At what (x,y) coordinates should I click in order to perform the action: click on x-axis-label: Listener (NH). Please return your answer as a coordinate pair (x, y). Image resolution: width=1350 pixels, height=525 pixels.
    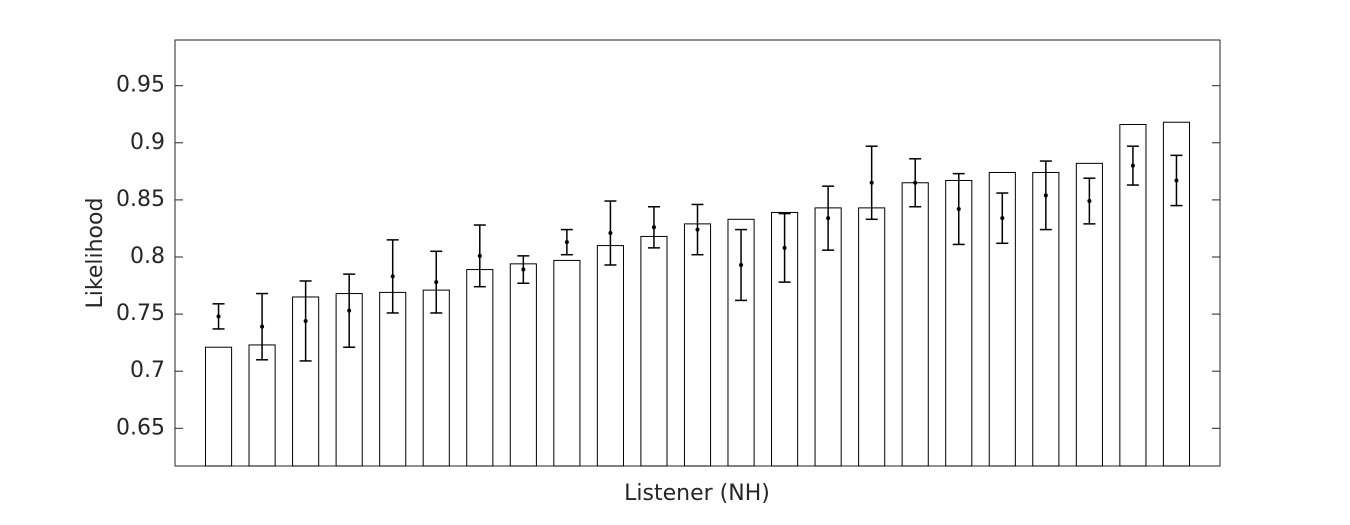
    Looking at the image, I should click on (697, 493).